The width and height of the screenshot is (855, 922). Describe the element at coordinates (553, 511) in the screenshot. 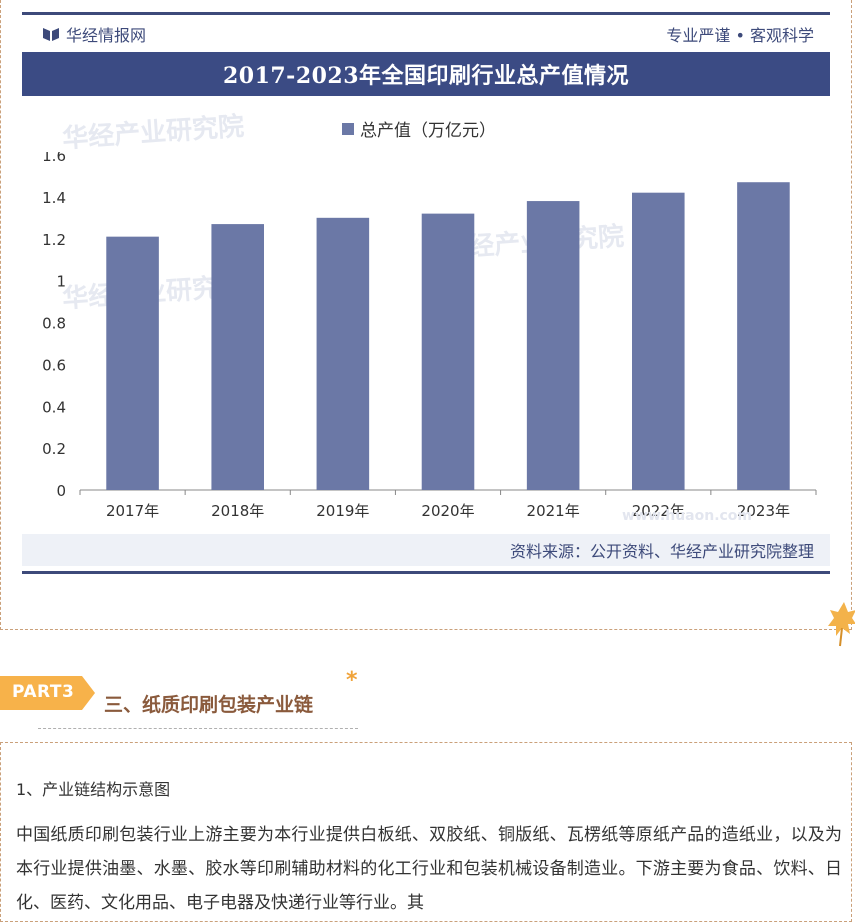

I see `x-tick-label: 2021年` at that location.